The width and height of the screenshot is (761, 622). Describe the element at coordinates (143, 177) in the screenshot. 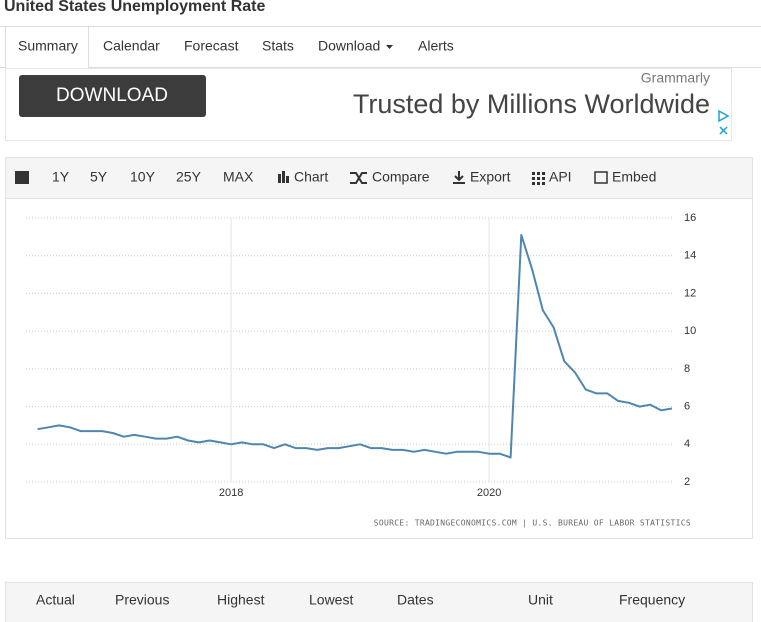

I see `toolbar-button: 10Y` at that location.